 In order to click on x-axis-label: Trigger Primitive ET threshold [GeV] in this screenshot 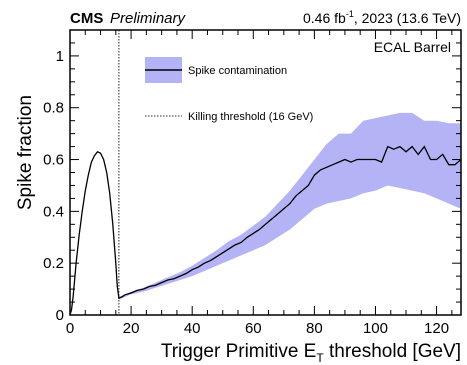, I will do `click(311, 353)`.